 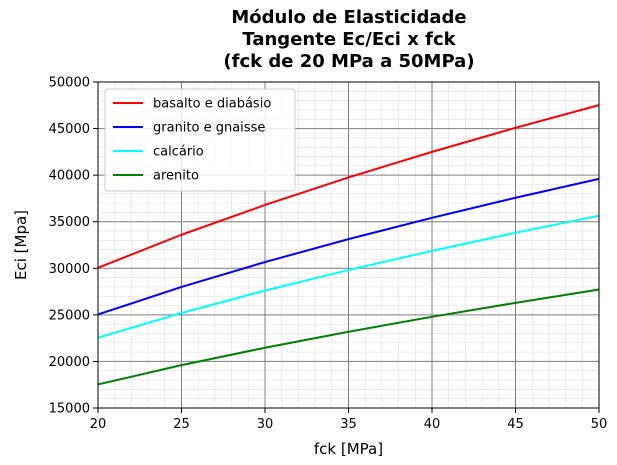 I want to click on legend-box, so click(x=200, y=140).